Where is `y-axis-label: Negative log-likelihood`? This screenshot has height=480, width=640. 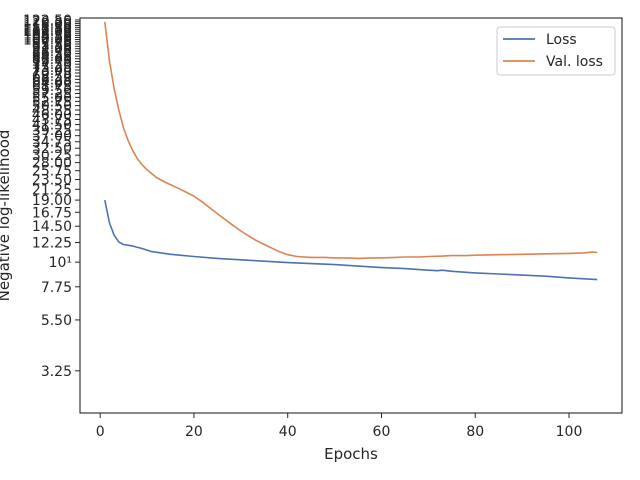
y-axis-label: Negative log-likelihood is located at coordinates (6, 216).